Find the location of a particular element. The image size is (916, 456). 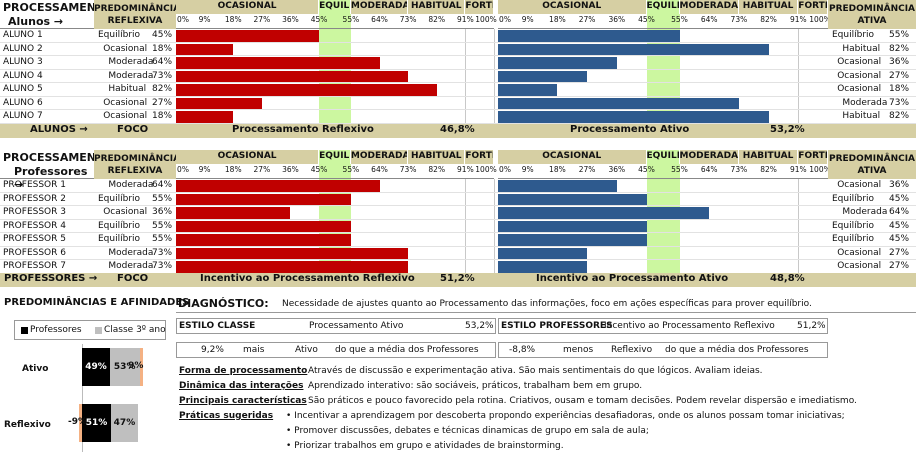

alunos-footer-label: ALUNOS → is located at coordinates (59, 129).